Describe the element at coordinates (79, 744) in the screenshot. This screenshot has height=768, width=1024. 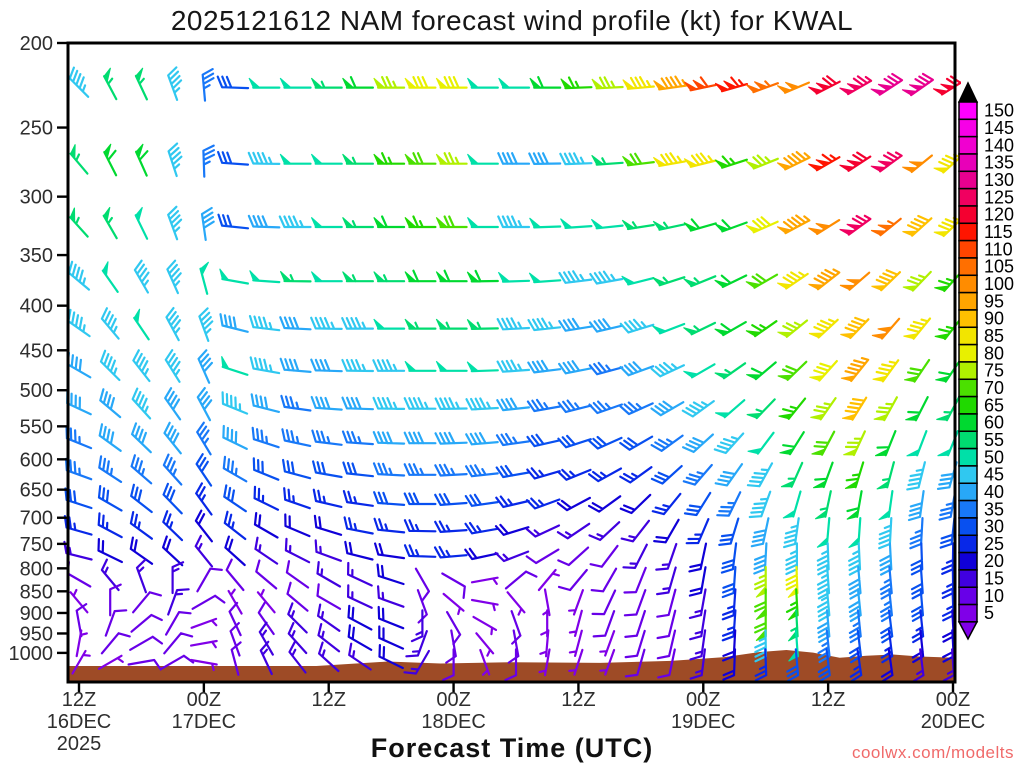
I see `x-tick-year: 2025` at that location.